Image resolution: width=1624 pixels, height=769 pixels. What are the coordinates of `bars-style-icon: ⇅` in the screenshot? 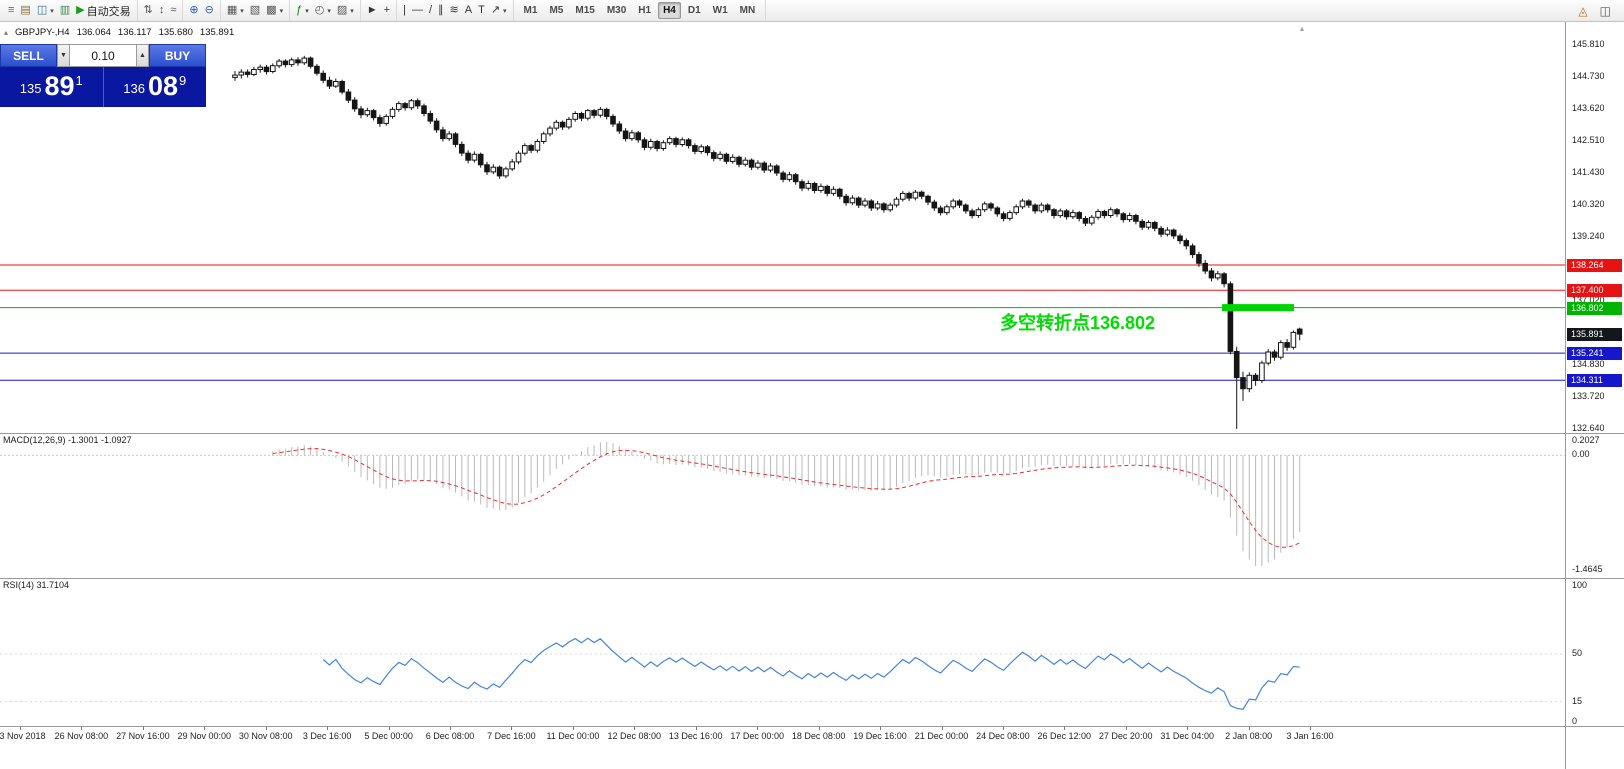 It's located at (148, 11).